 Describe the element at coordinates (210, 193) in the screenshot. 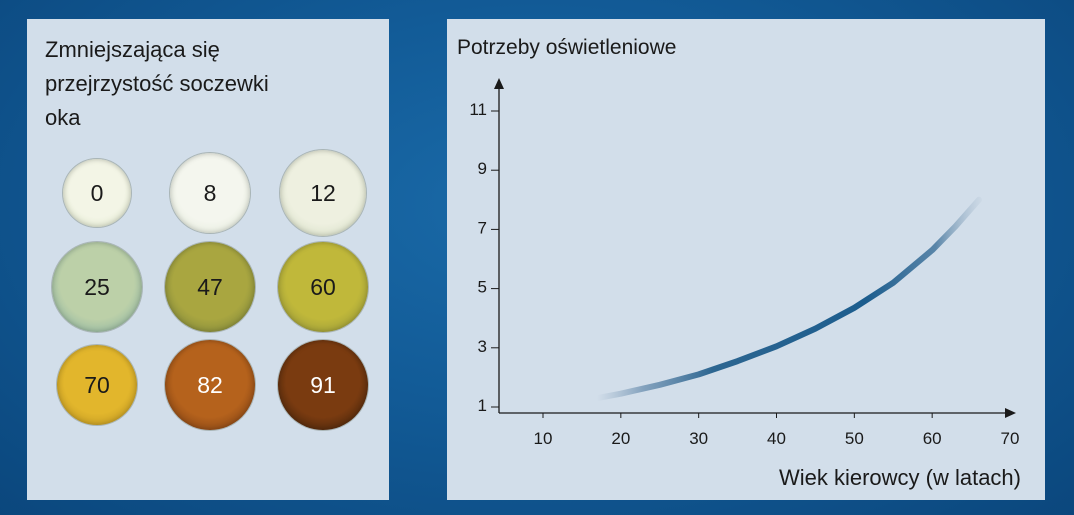

I see `lens-8: 8` at that location.